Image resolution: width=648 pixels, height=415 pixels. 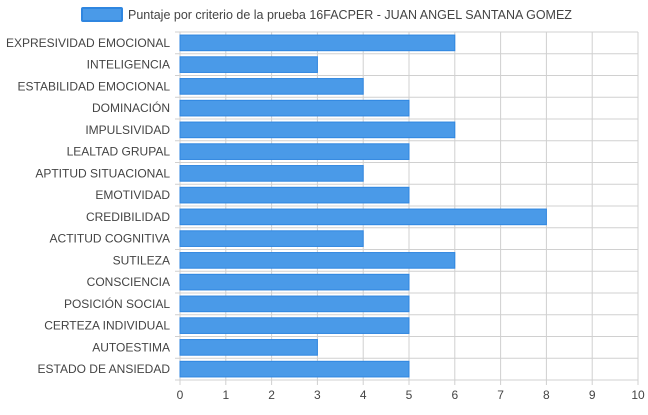 I want to click on category-label: POSICIÓN SOCIAL, so click(x=117, y=303).